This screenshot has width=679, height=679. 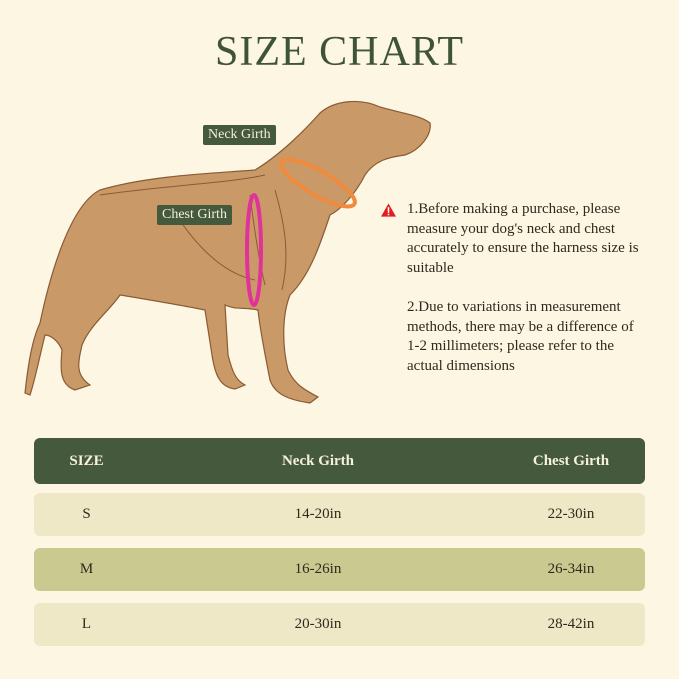 I want to click on table-row: M 16-26in 26-34in, so click(x=339, y=569).